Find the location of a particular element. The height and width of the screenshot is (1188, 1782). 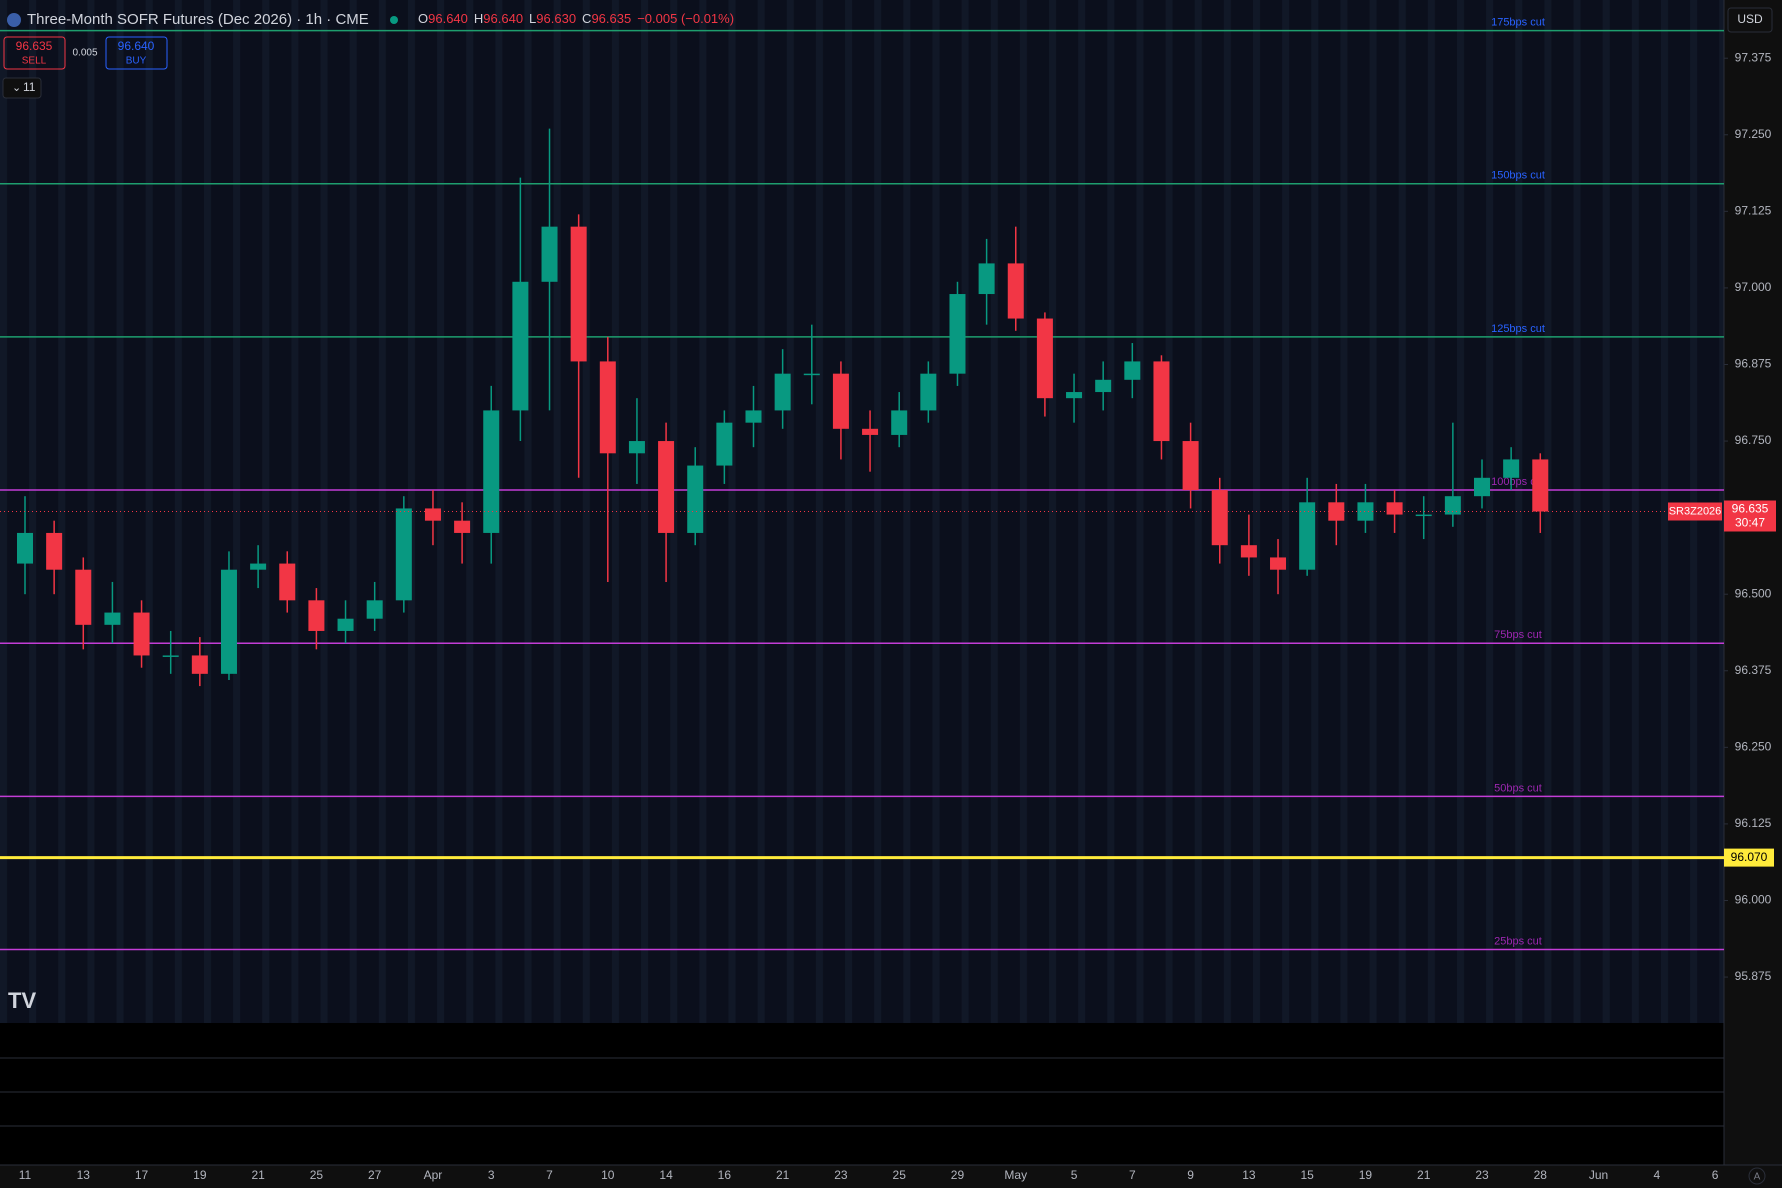

y-tick-label: 97.375 is located at coordinates (1753, 57).